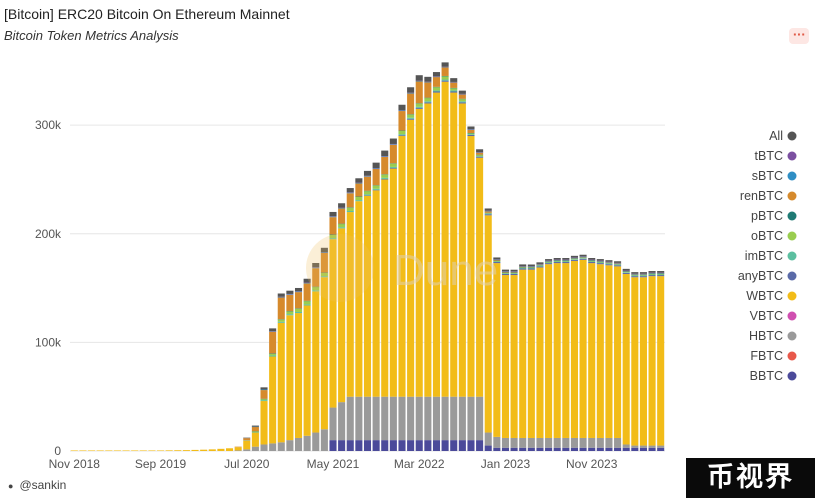 The width and height of the screenshot is (815, 498). I want to click on legend-swatch-renbtc, so click(792, 196).